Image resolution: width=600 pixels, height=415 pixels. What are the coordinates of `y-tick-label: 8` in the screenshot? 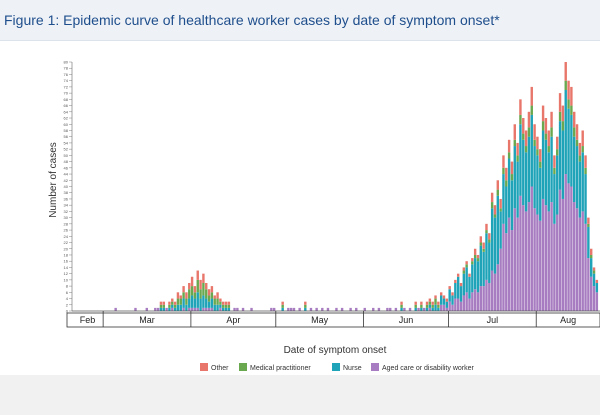 It's located at (67, 286).